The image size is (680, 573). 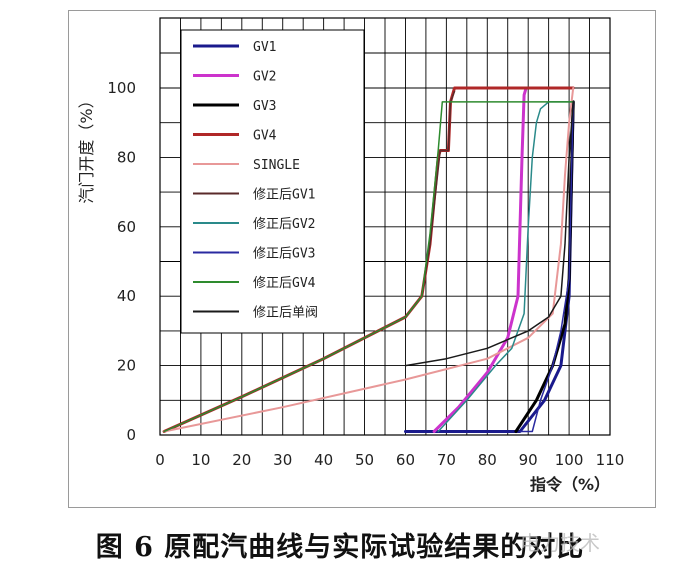 What do you see at coordinates (264, 47) in the screenshot?
I see `legend-label: GV1` at bounding box center [264, 47].